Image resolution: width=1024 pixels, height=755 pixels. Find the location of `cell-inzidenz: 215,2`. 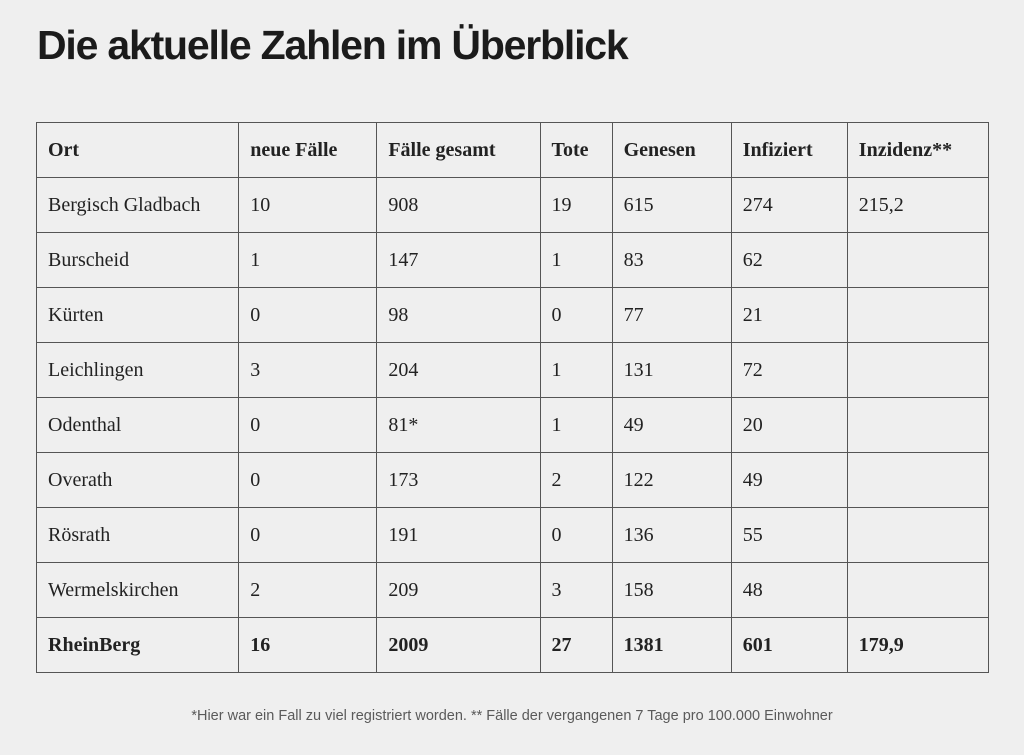

cell-inzidenz: 215,2 is located at coordinates (918, 205).